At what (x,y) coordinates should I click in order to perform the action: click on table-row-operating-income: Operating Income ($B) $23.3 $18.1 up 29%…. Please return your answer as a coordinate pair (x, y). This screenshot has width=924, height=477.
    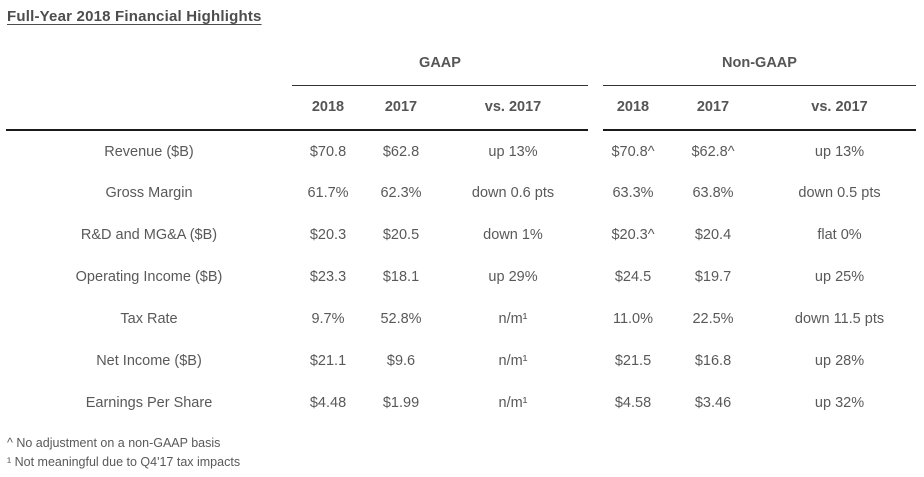
    Looking at the image, I should click on (461, 277).